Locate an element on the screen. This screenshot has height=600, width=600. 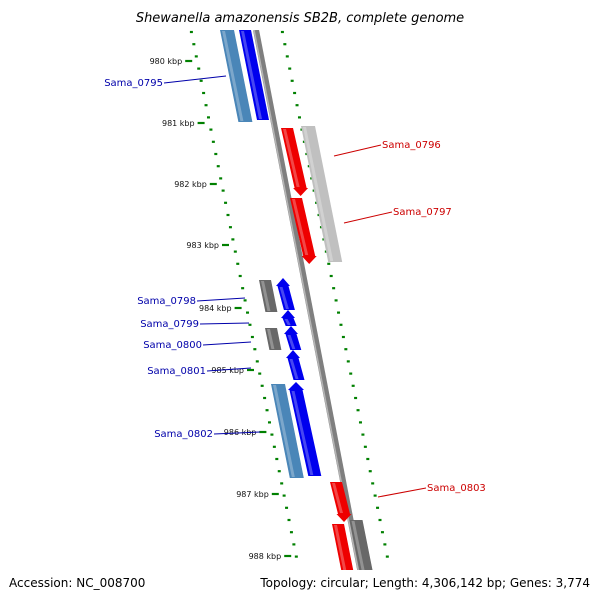
gene-label-text: Sama_0802 is located at coordinates (183, 434).